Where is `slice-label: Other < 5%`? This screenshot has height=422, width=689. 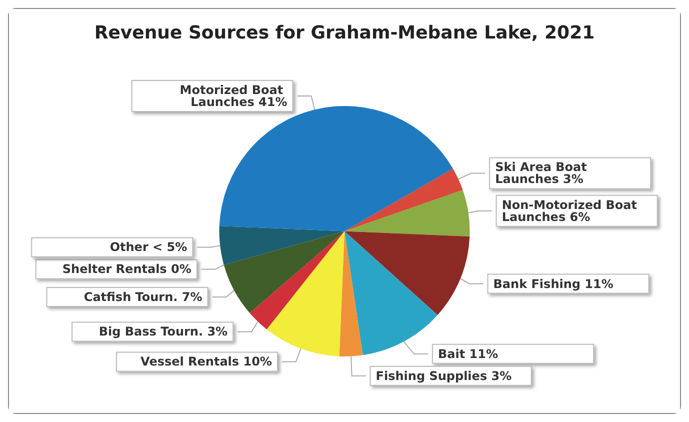 slice-label: Other < 5% is located at coordinates (149, 247).